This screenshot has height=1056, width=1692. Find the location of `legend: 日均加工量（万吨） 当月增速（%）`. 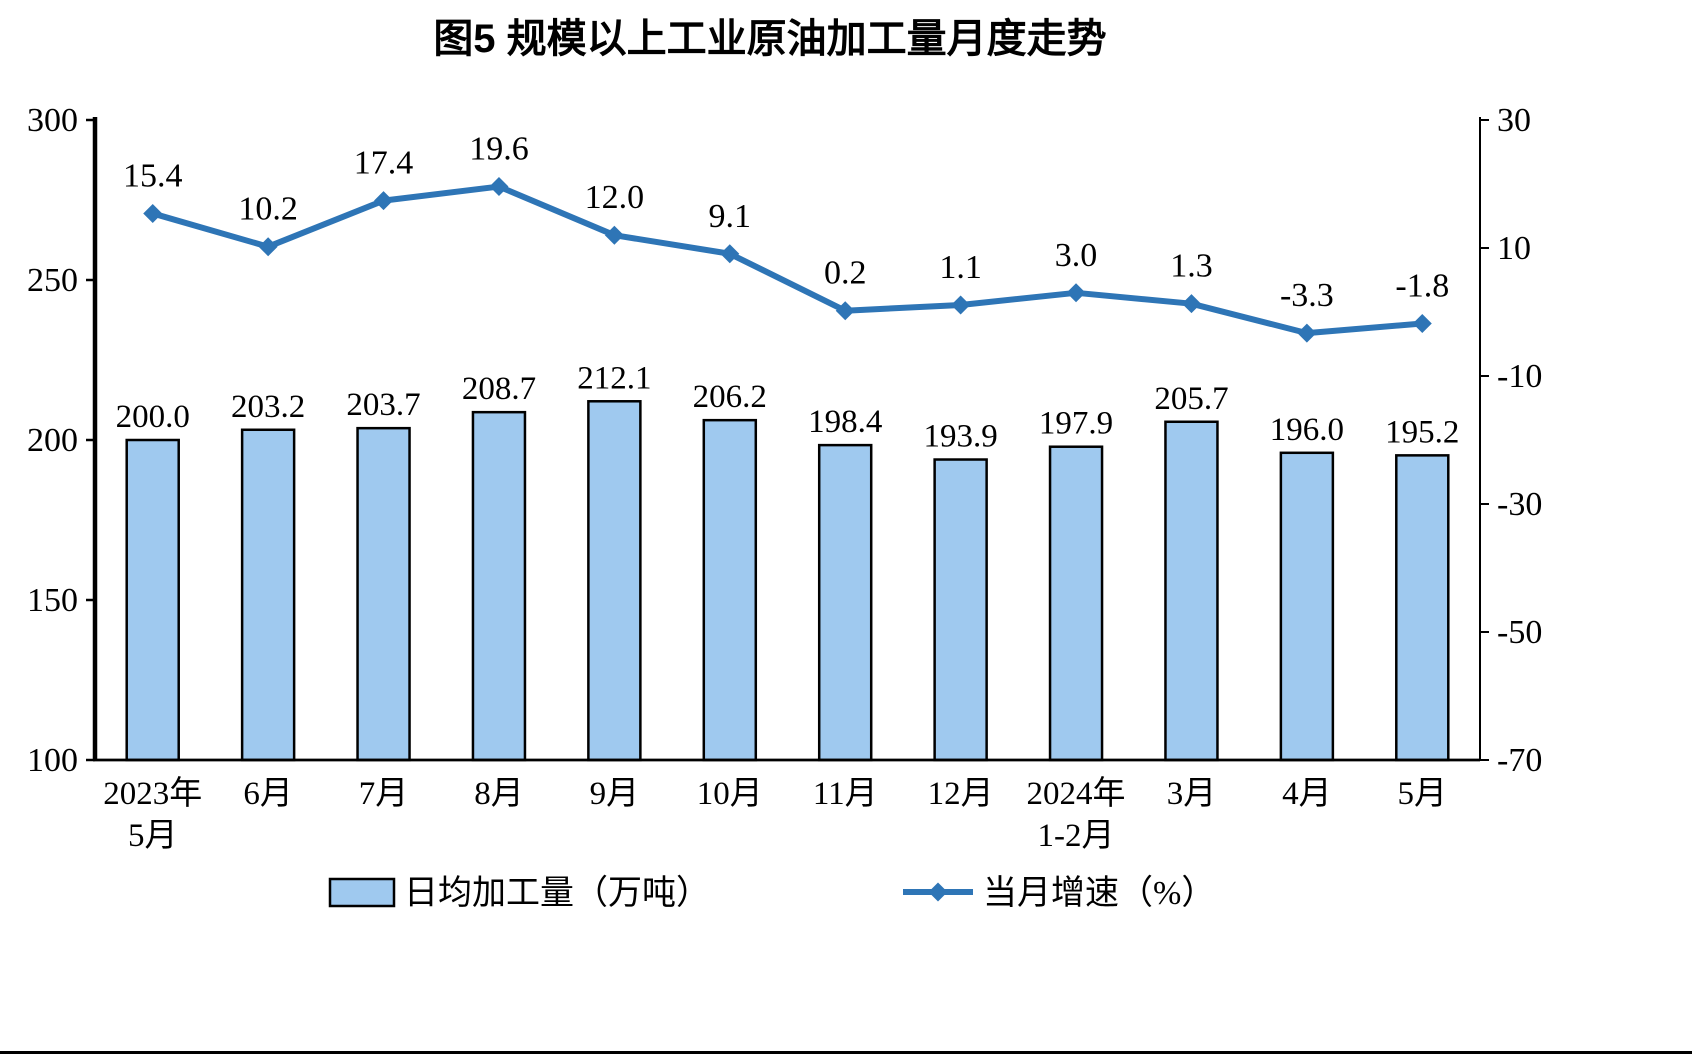

legend: 日均加工量（万吨） 当月增速（%） is located at coordinates (771, 893).